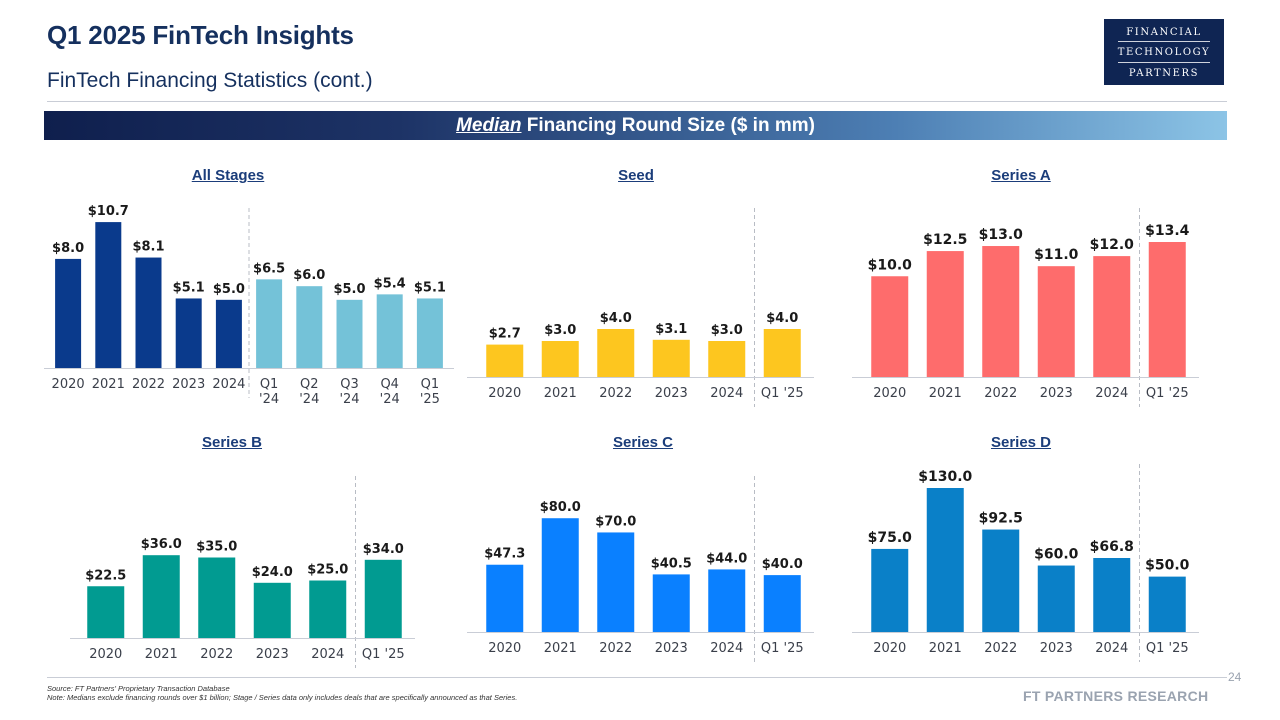 This screenshot has width=1280, height=720. I want to click on data-label: $34.0, so click(383, 549).